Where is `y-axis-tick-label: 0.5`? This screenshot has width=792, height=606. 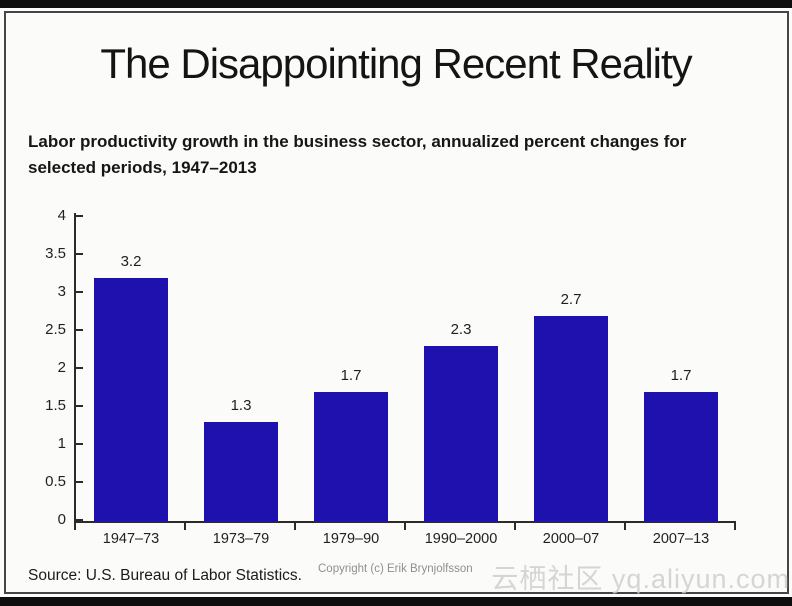
y-axis-tick-label: 0.5 is located at coordinates (55, 481).